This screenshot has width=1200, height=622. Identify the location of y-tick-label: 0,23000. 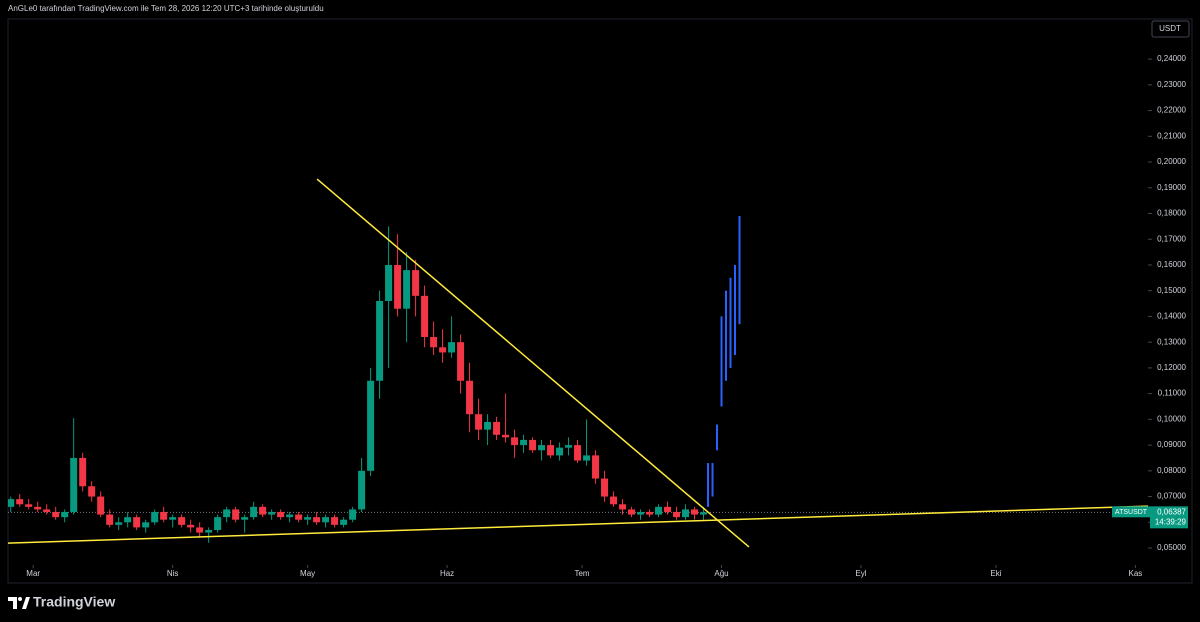
(1171, 84).